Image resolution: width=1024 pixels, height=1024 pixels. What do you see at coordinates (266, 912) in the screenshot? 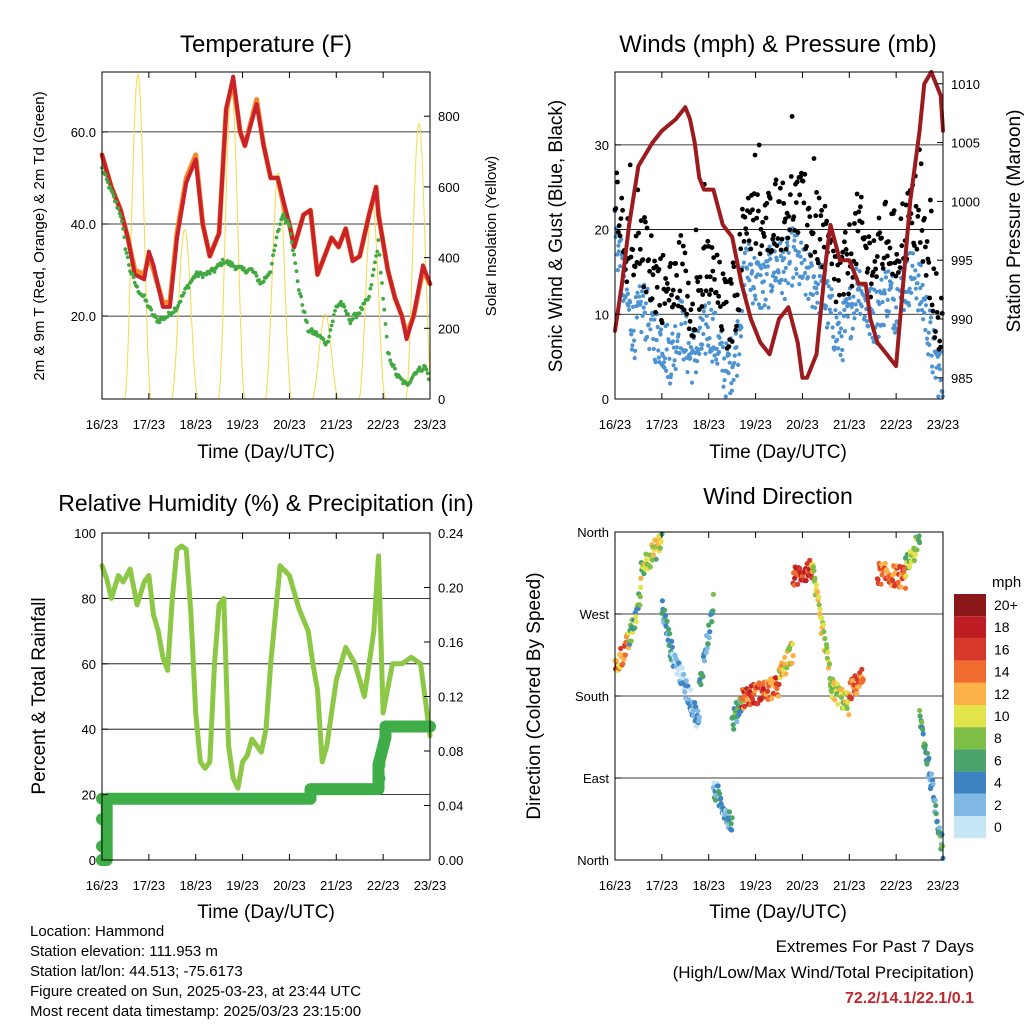
I see `humidity-x-label: Time (Day/UTC)` at bounding box center [266, 912].